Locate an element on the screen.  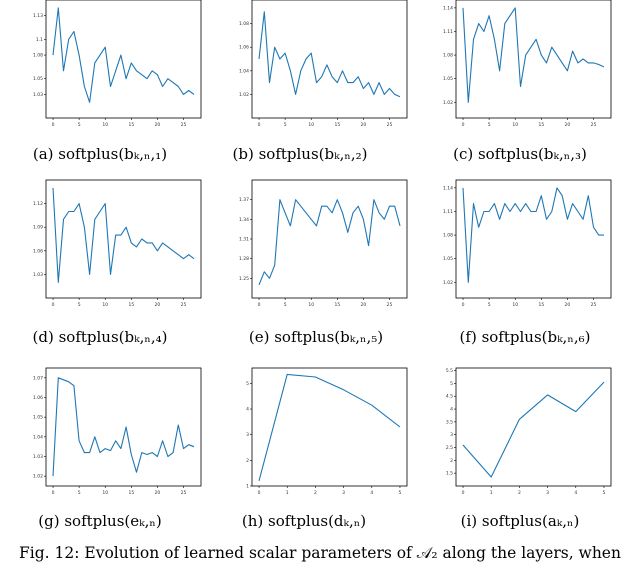
chart-panel-1: 0 5 10 15 20 25 1.03 1.05 1.08 1.1 1.13 is located at coordinates (117, 64).